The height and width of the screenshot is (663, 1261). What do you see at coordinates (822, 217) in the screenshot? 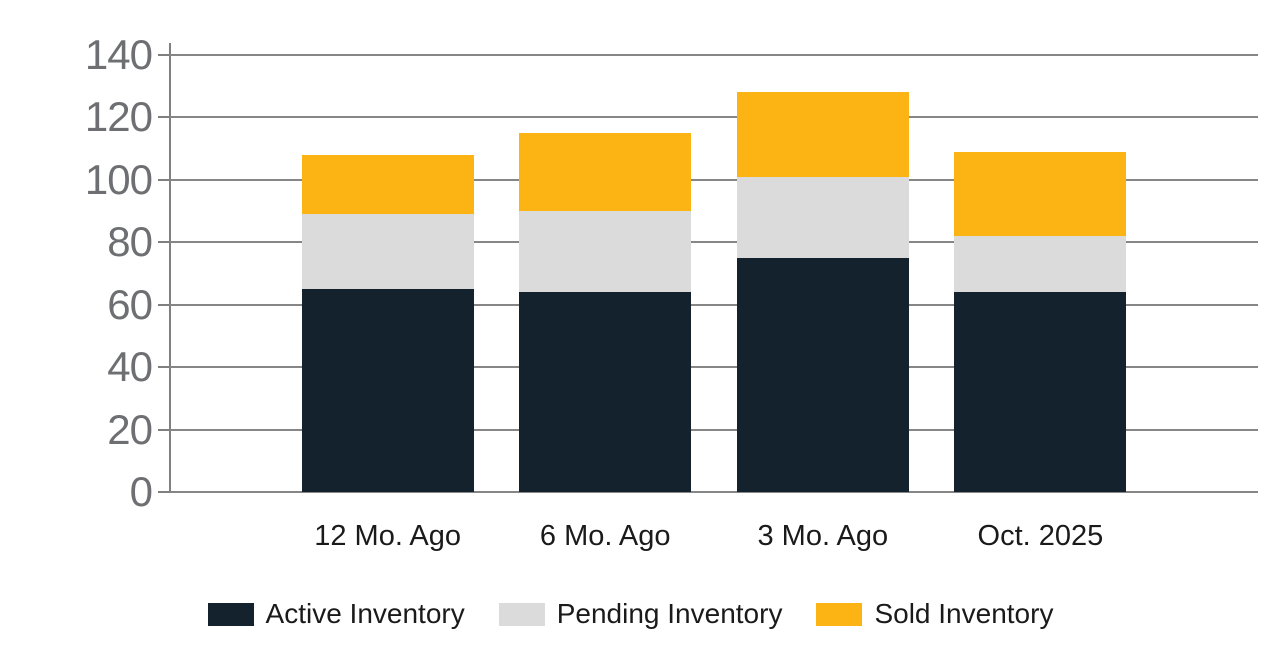
I see `bar-segment-3-mo-ago-pending-inventory` at bounding box center [822, 217].